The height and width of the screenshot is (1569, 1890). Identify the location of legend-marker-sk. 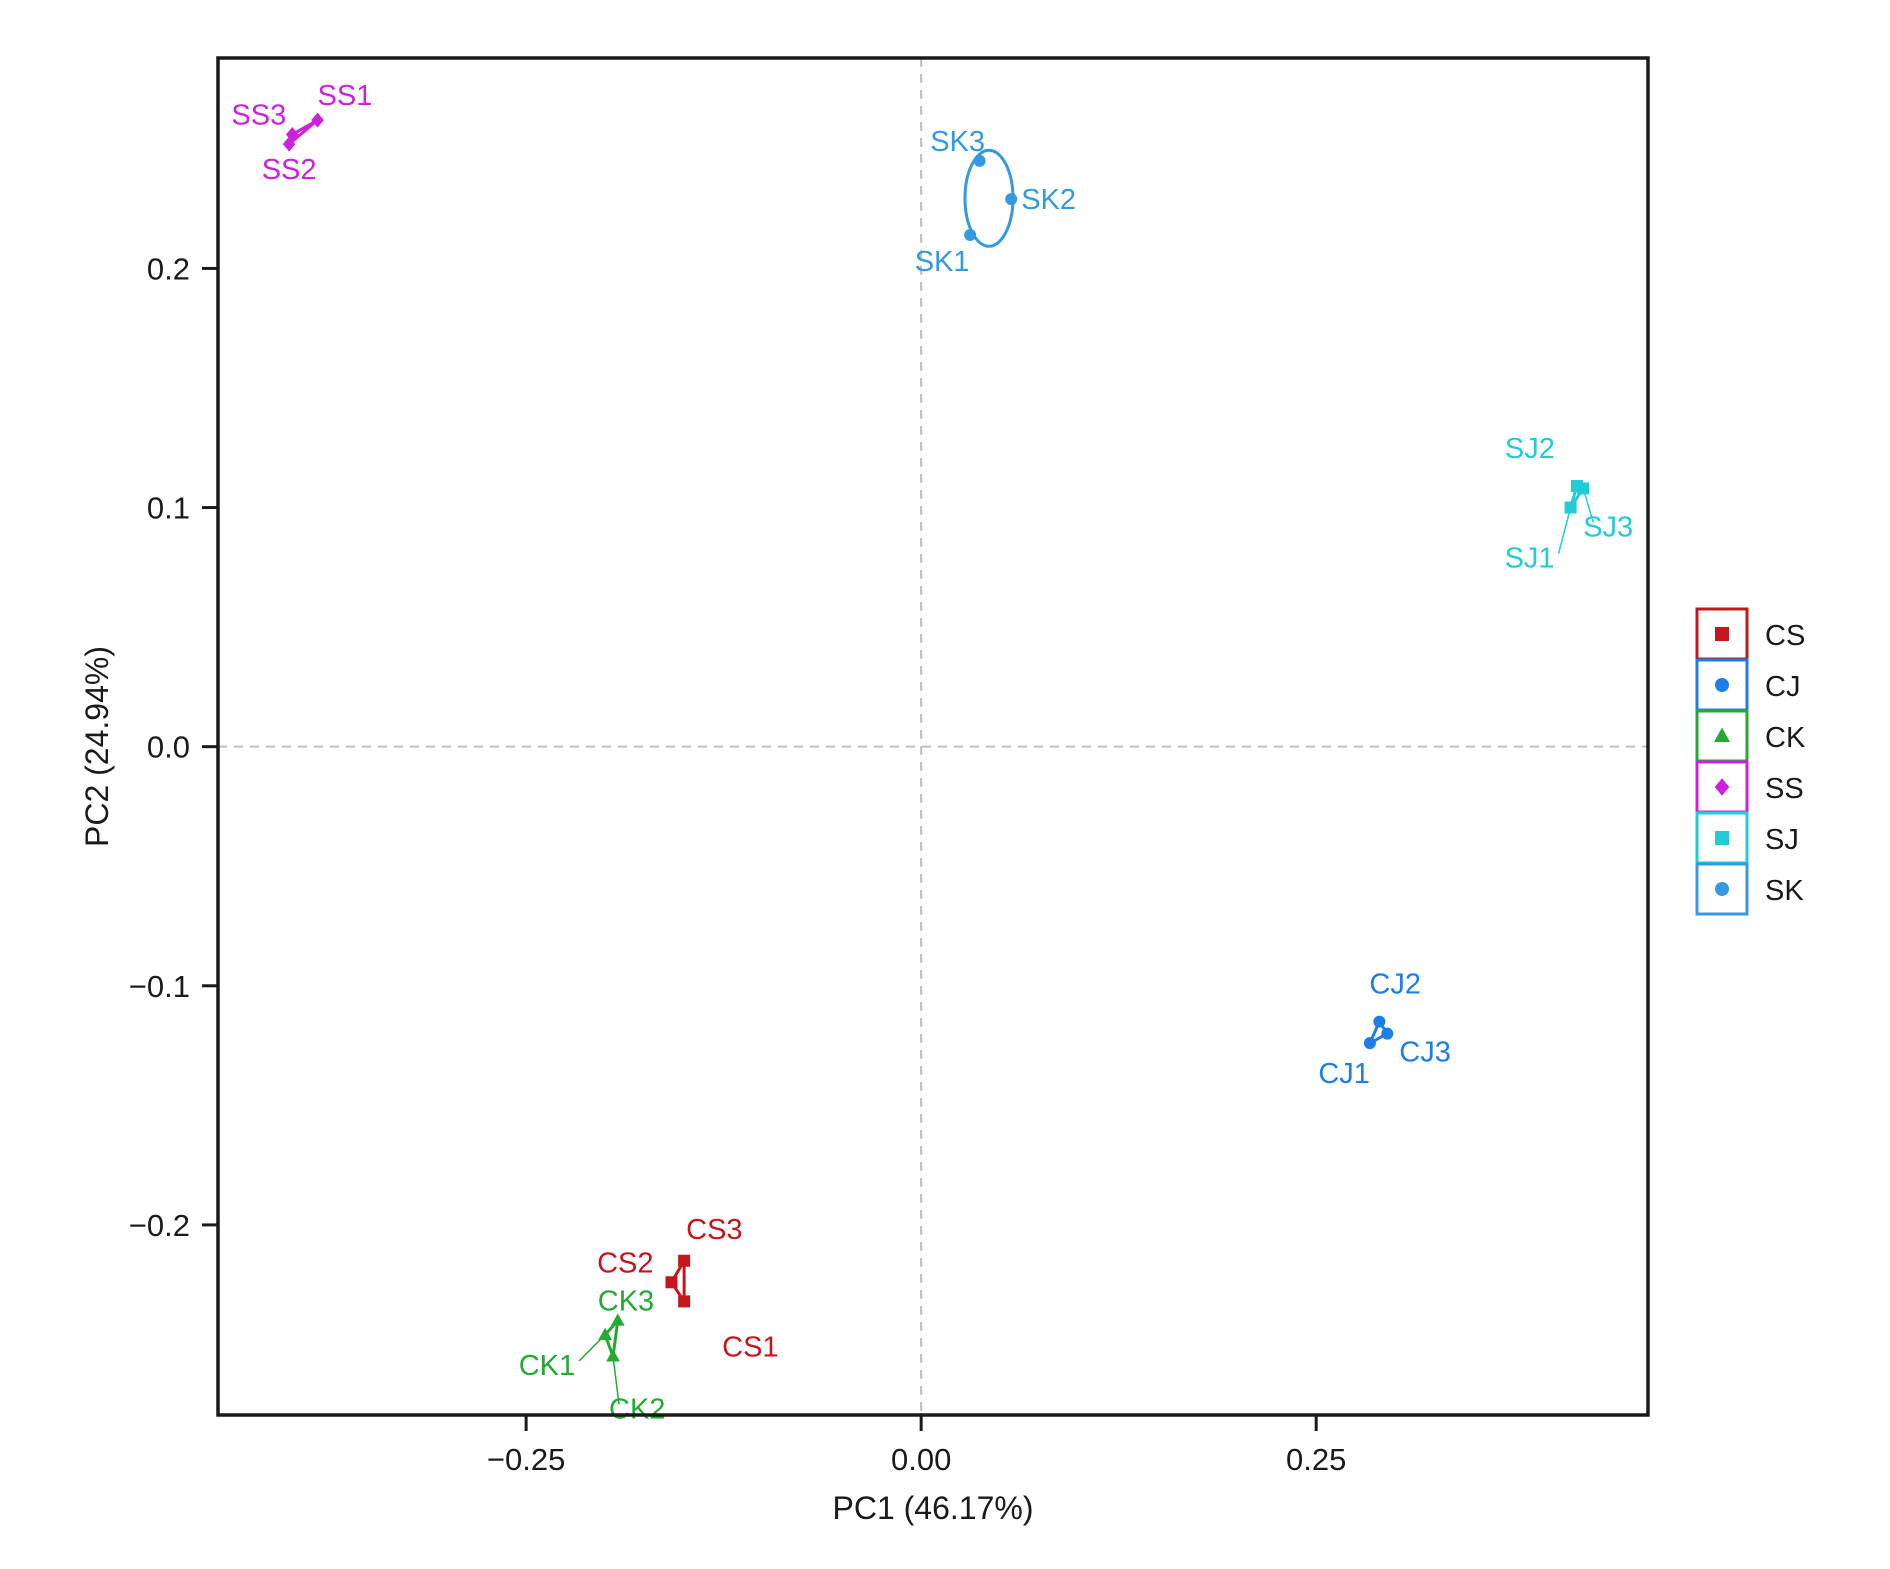
(1722, 889).